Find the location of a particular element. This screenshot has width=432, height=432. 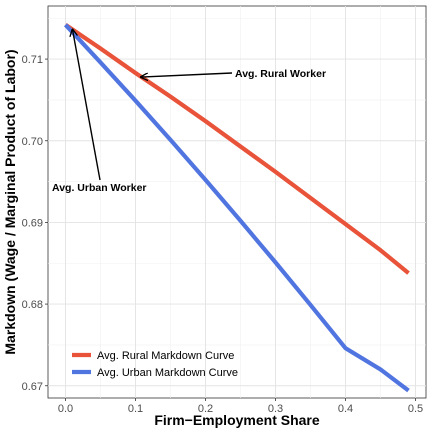

y-tick-label: 0.68 is located at coordinates (32, 305).